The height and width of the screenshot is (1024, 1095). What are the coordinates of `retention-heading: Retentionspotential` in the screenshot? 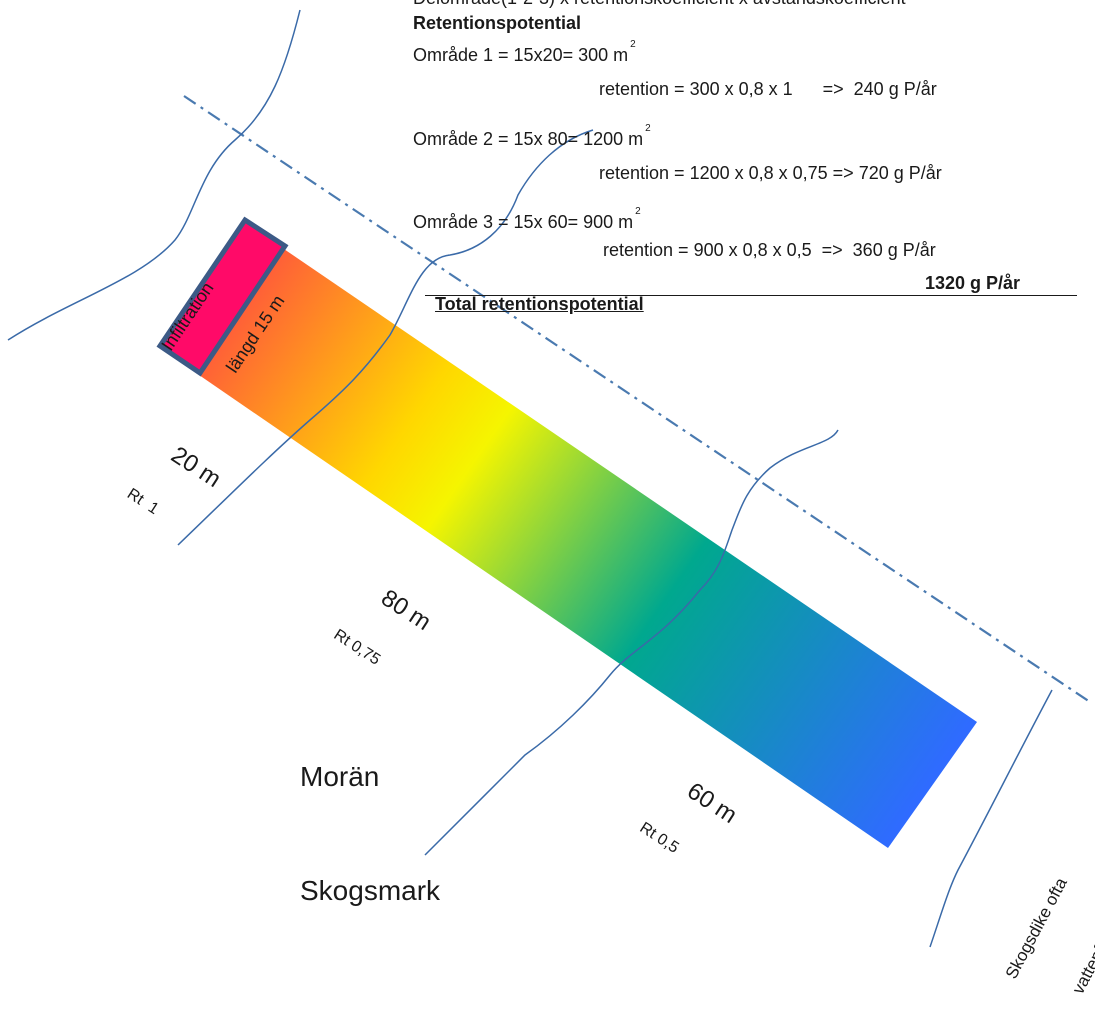 It's located at (497, 23).